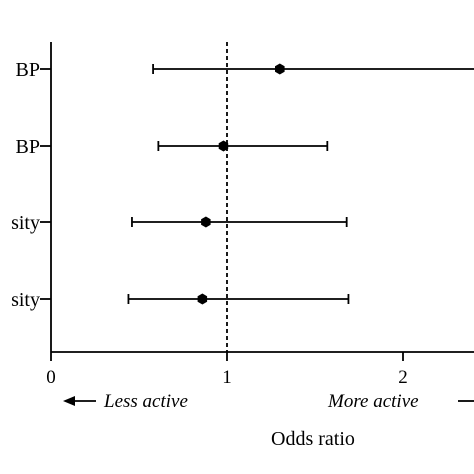  Describe the element at coordinates (403, 377) in the screenshot. I see `x-tick-label: 2` at that location.